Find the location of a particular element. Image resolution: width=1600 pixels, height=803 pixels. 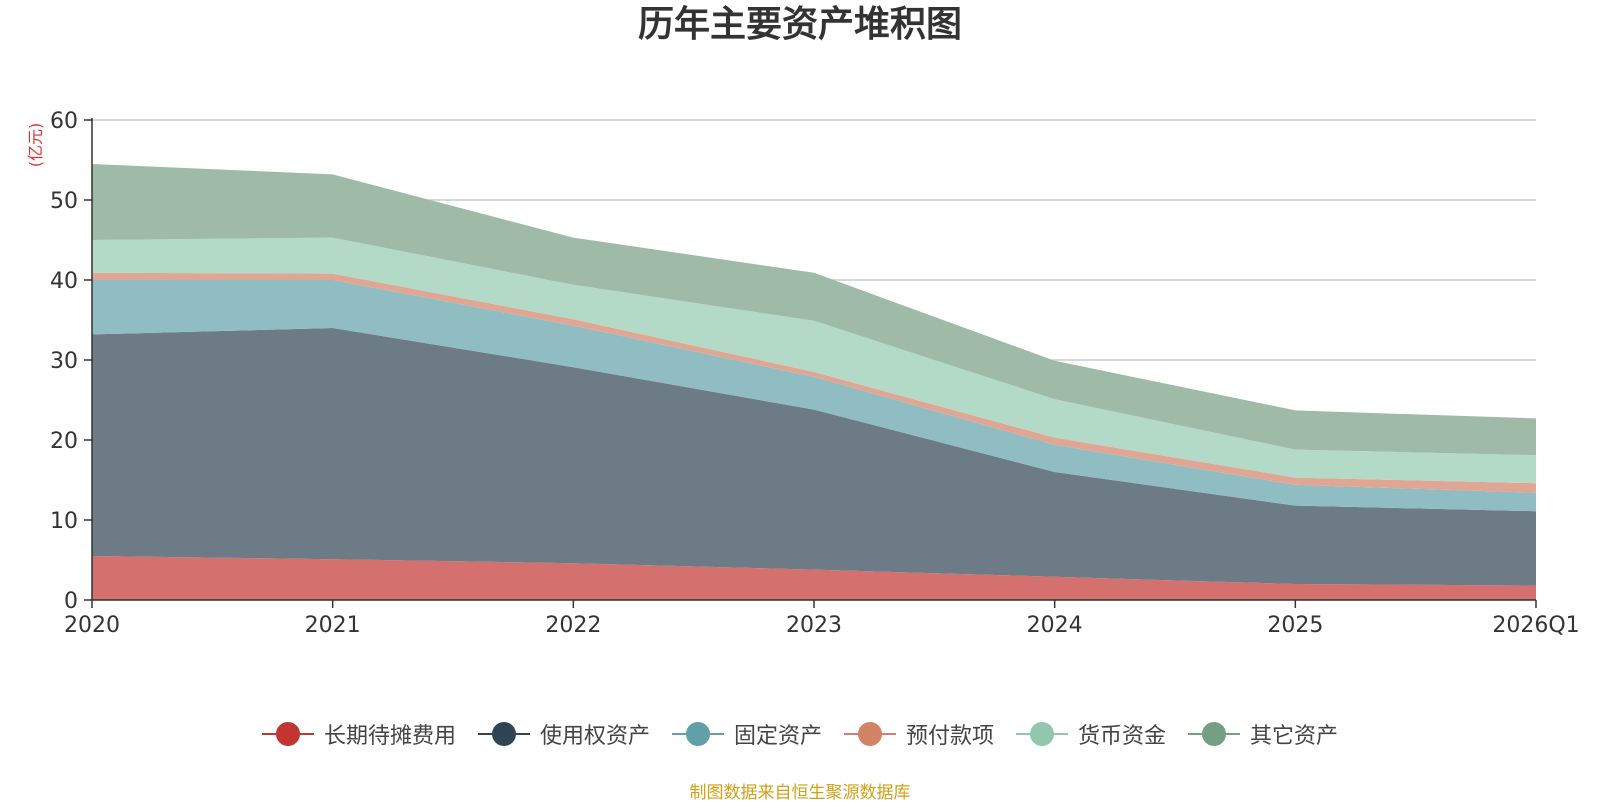

legend-label: 固定资产 is located at coordinates (777, 736).